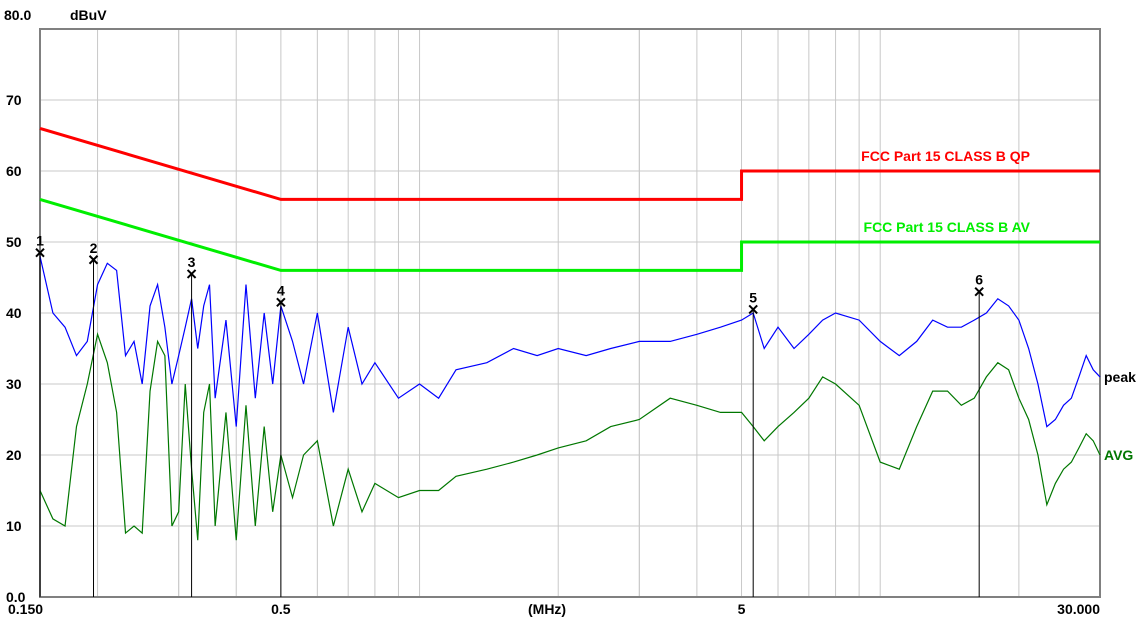 Image resolution: width=1148 pixels, height=623 pixels. I want to click on x-tick-label: 5, so click(742, 609).